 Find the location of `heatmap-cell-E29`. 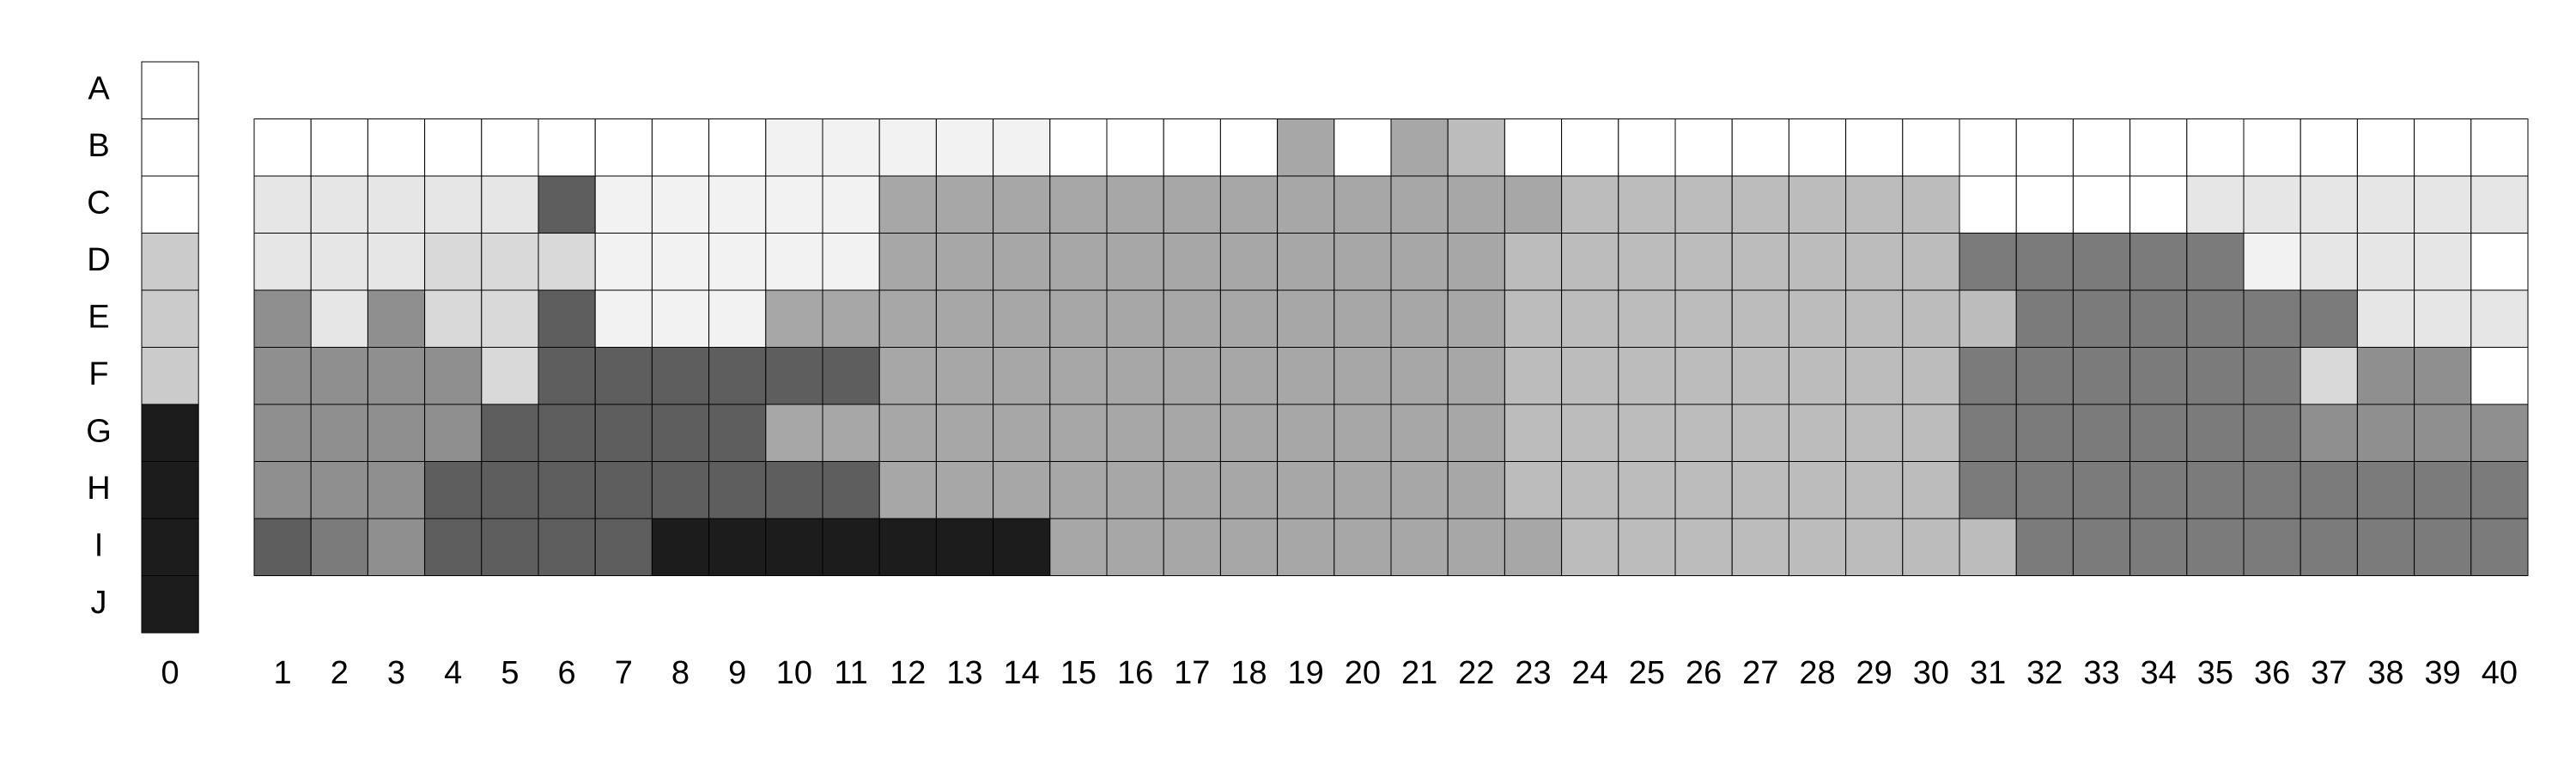

heatmap-cell-E29 is located at coordinates (1874, 318).